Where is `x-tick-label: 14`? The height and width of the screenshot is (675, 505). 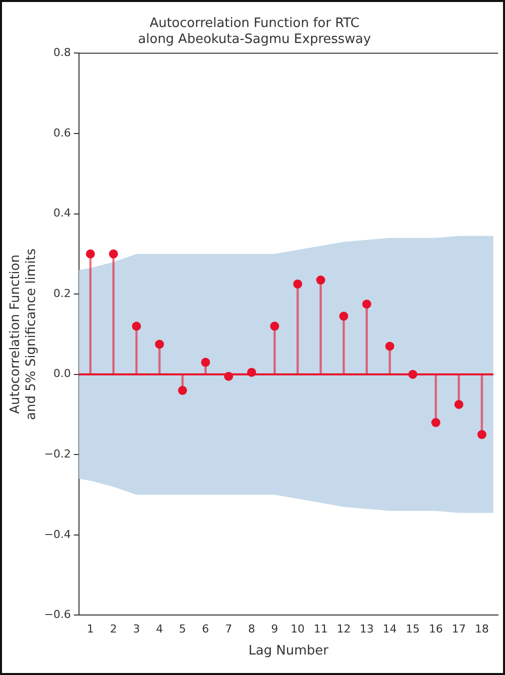 x-tick-label: 14 is located at coordinates (389, 629).